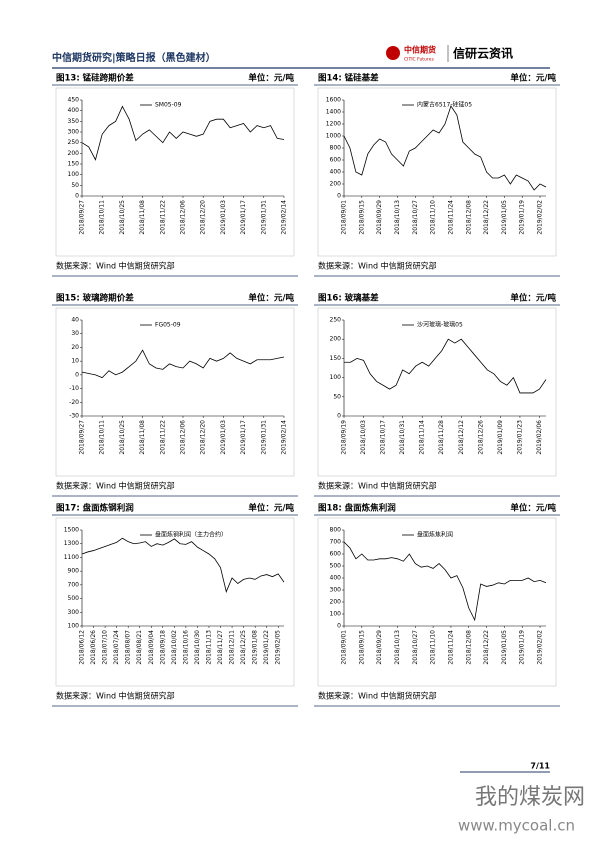  Describe the element at coordinates (422, 437) in the screenshot. I see `x-tick-label: 2018/11/14` at that location.